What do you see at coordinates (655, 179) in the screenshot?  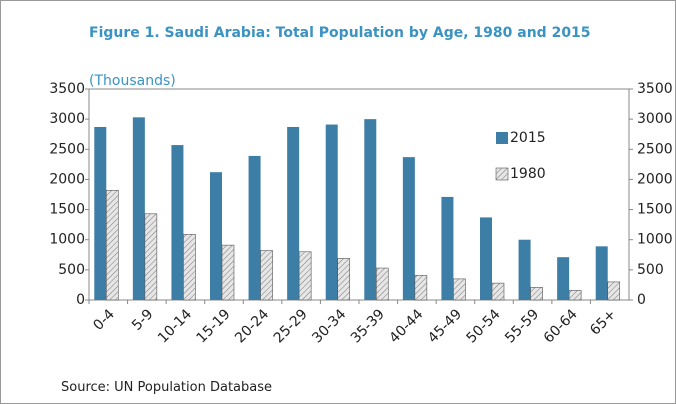 I see `y2-tick-label: 2000` at bounding box center [655, 179].